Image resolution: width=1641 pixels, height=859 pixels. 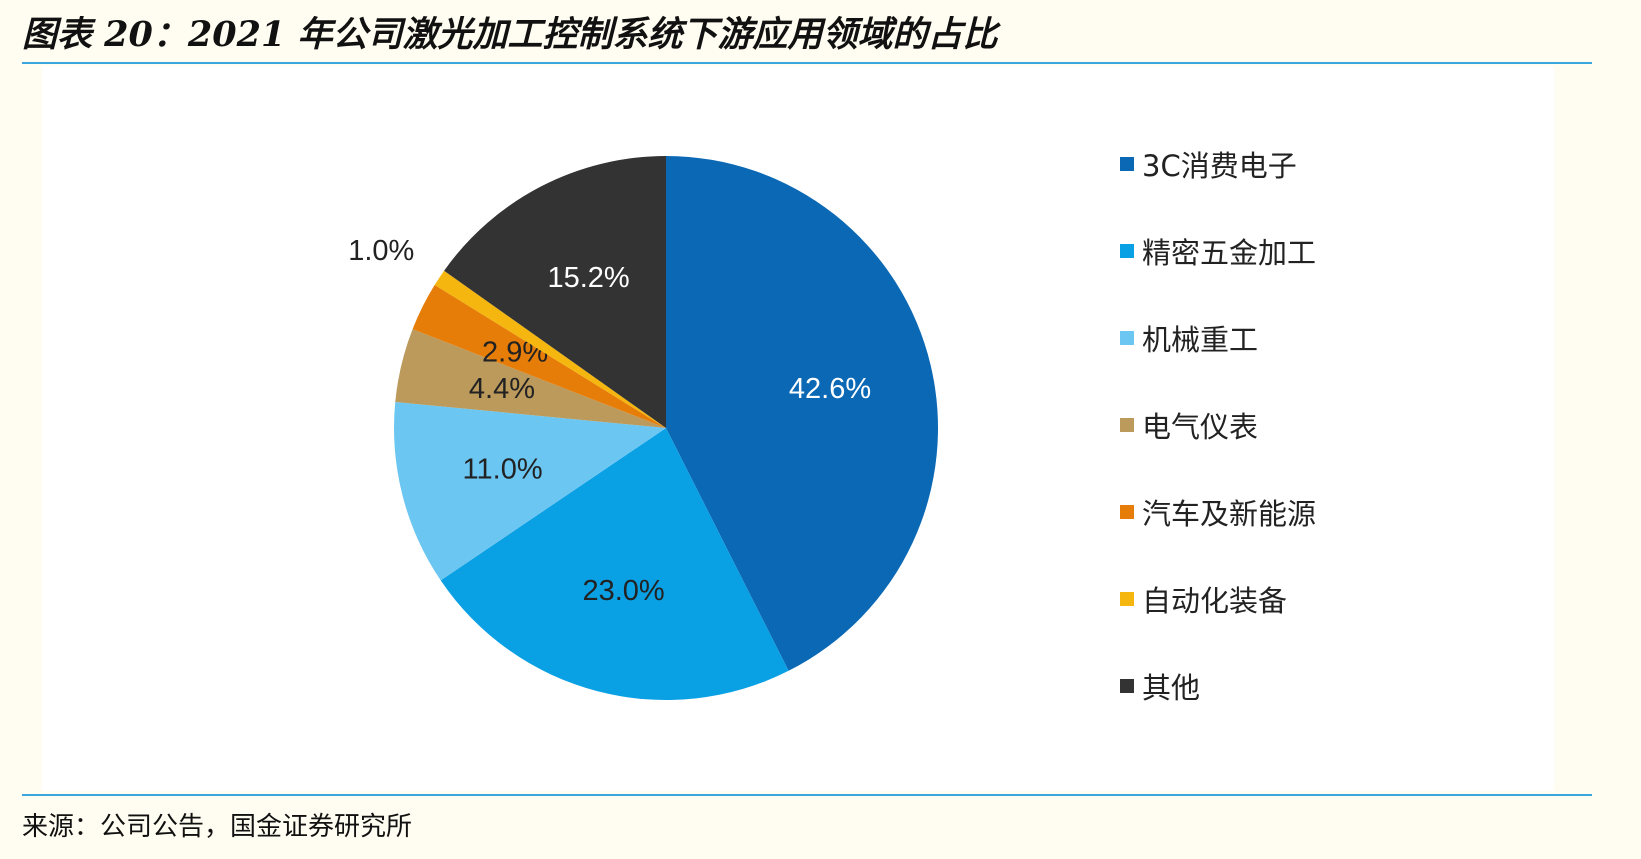 I want to click on pie-slice-heavy, so click(x=530, y=491).